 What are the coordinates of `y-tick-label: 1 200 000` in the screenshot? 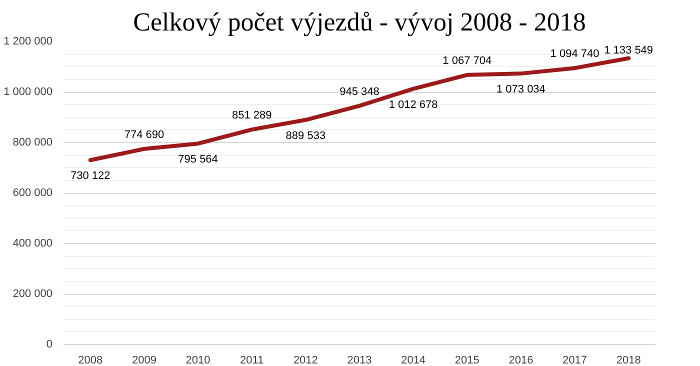 It's located at (28, 42).